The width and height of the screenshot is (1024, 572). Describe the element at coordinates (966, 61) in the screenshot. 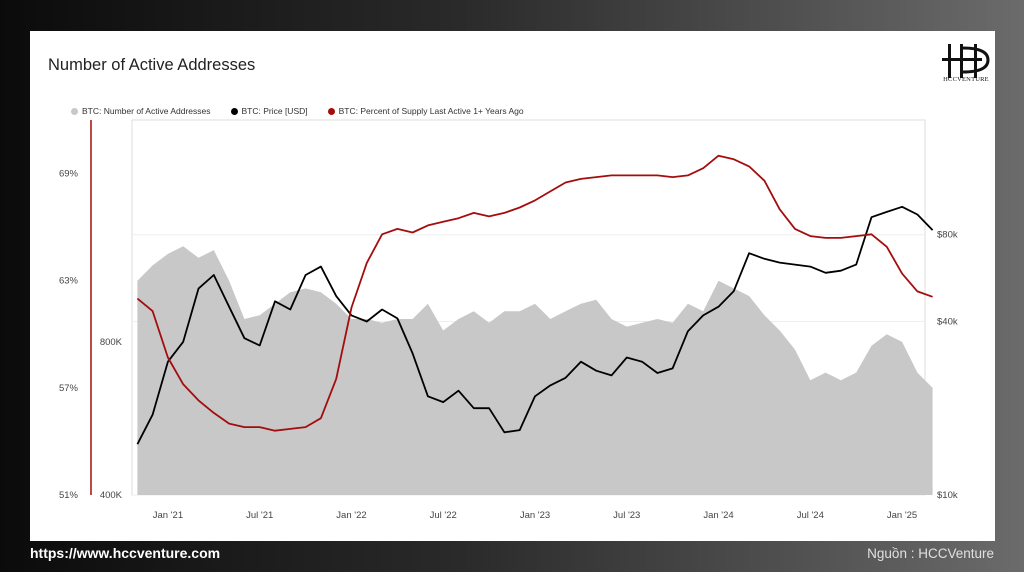

I see `hccventure-logo` at that location.